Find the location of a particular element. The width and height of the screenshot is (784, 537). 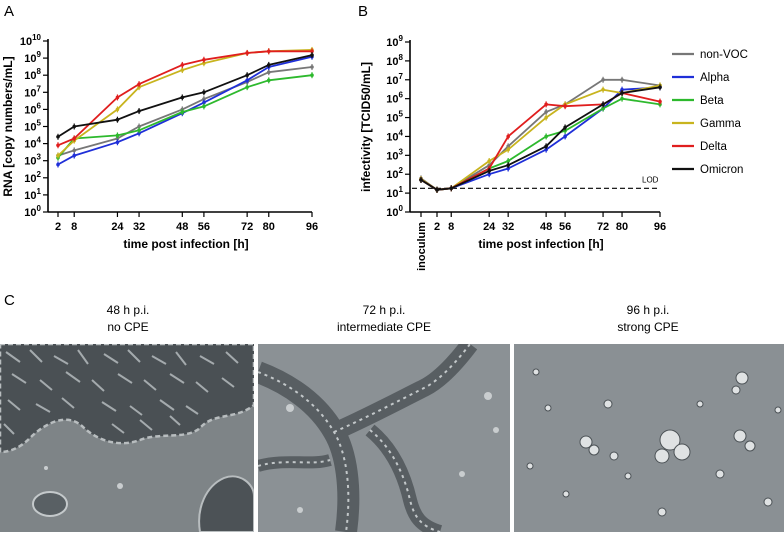

chart-b-x-tick-label: 48 is located at coordinates (546, 227).